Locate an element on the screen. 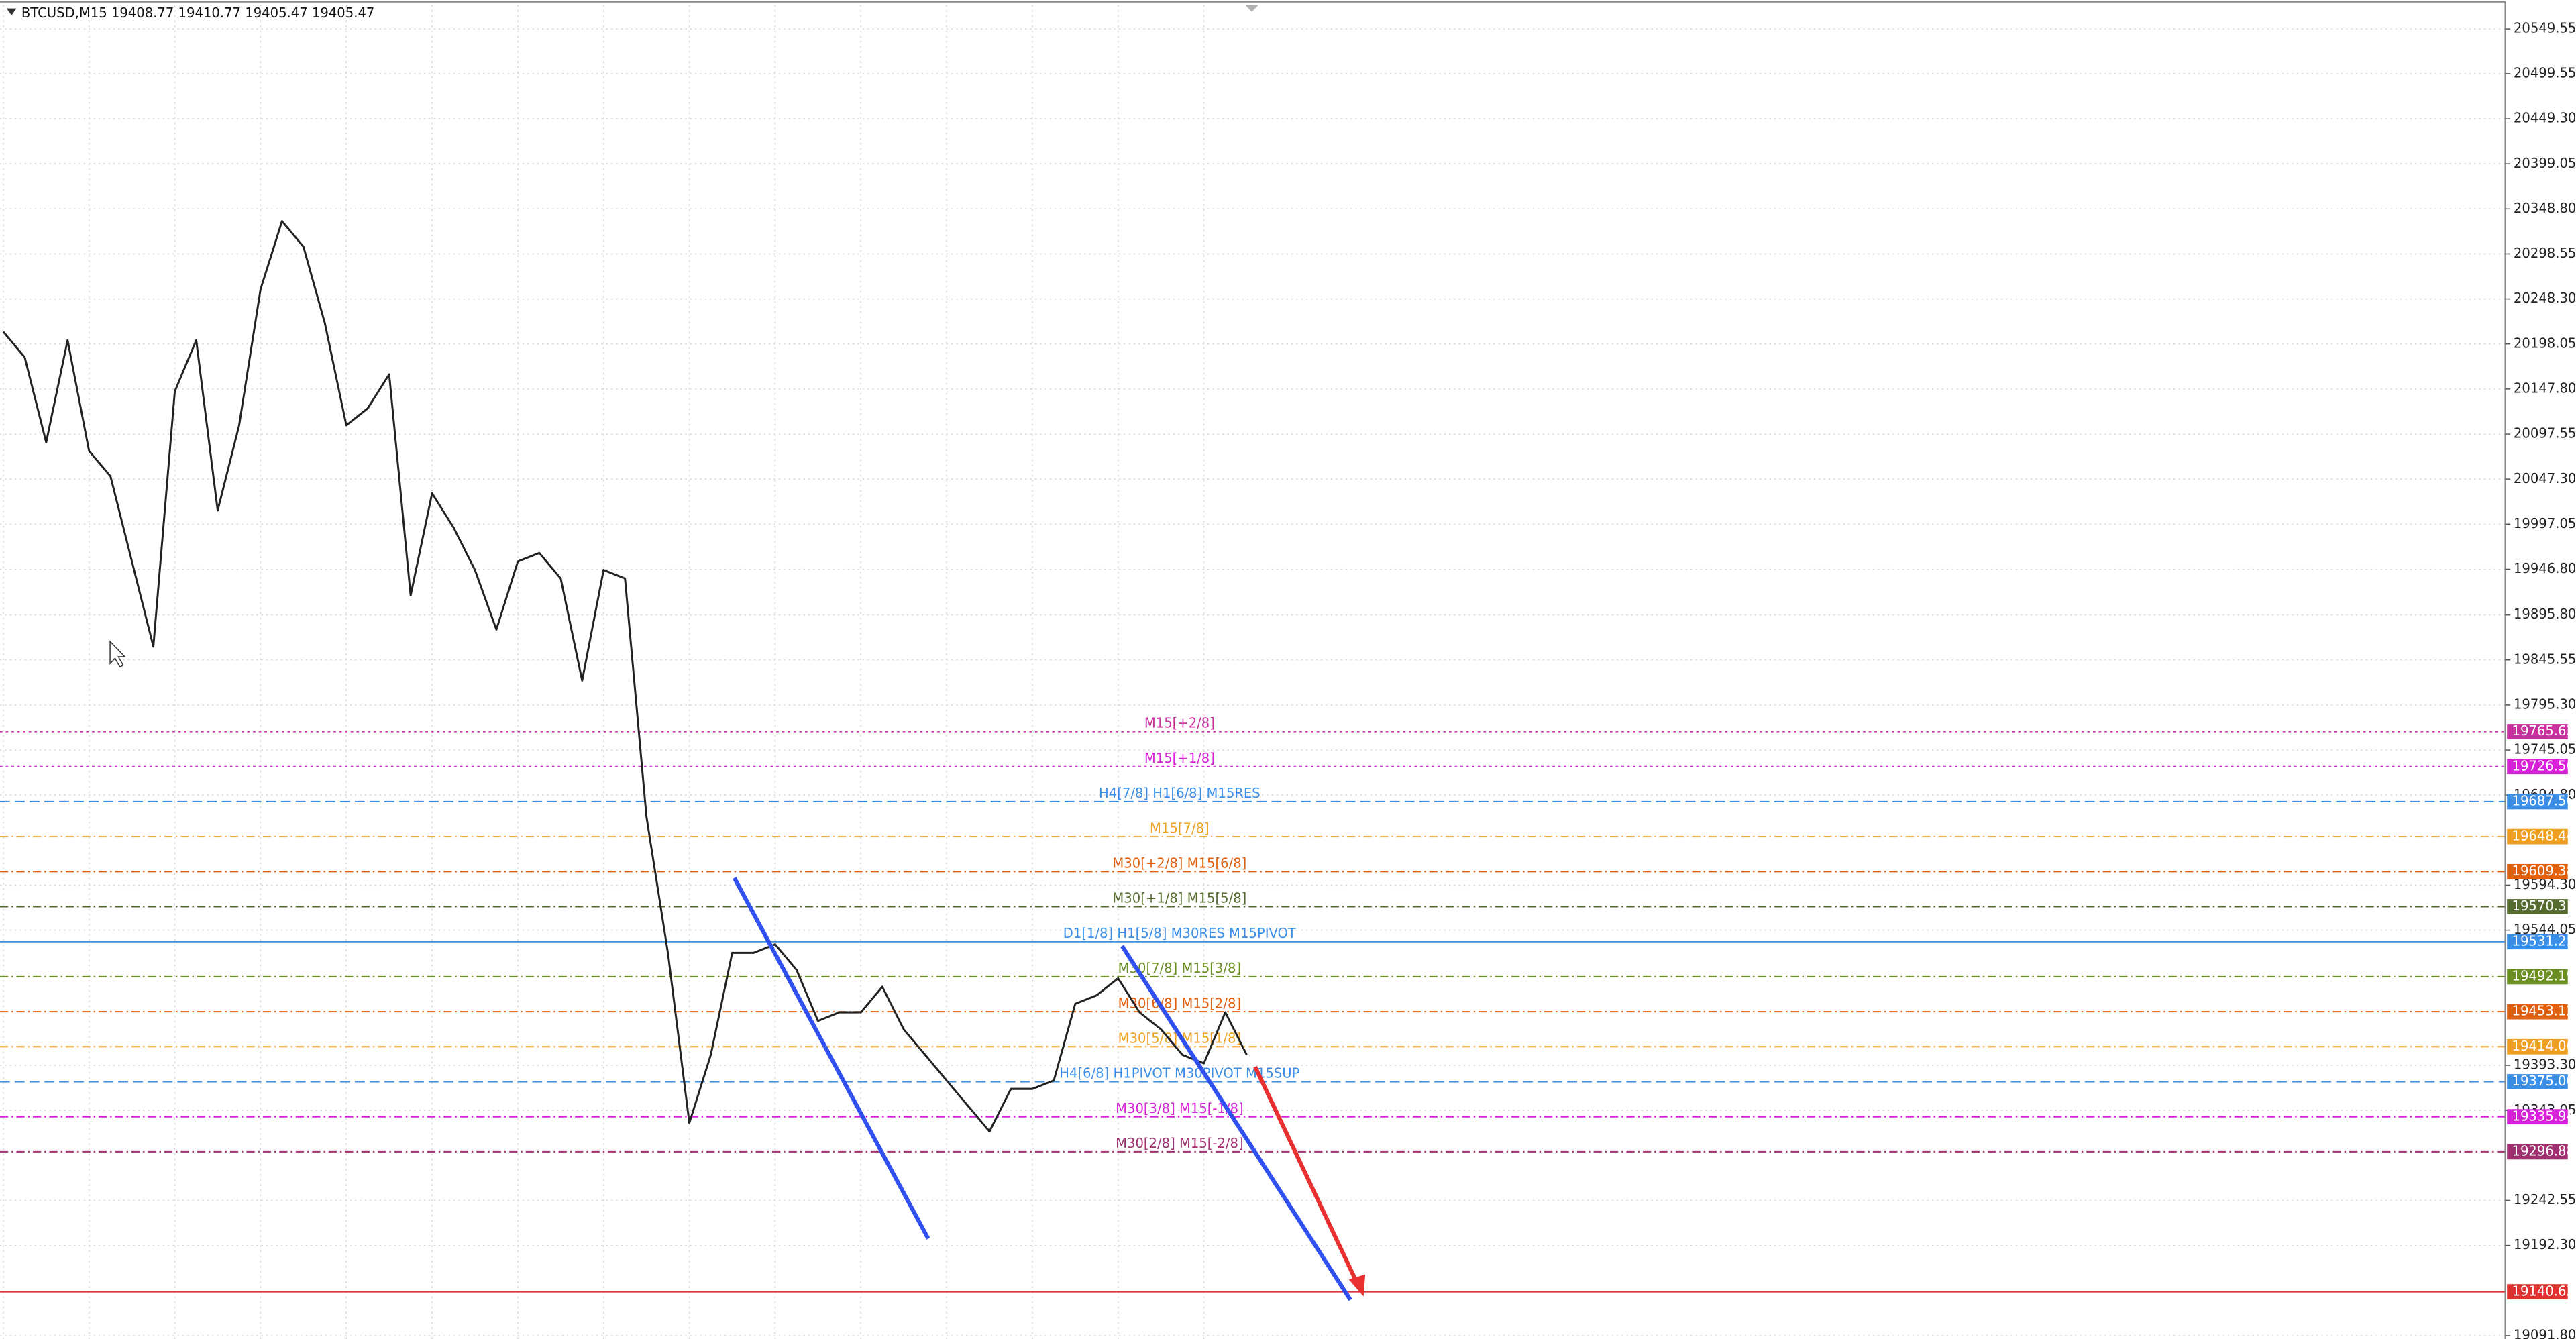 This screenshot has height=1339, width=2576. level-price-label: 19414.06 is located at coordinates (2543, 1046).